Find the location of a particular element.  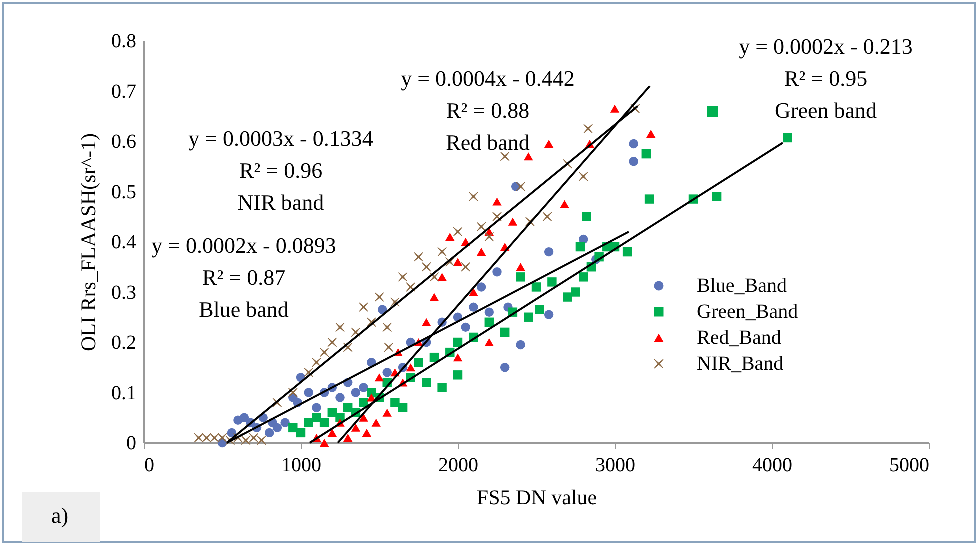

legend-label: Blue_Band is located at coordinates (742, 286).